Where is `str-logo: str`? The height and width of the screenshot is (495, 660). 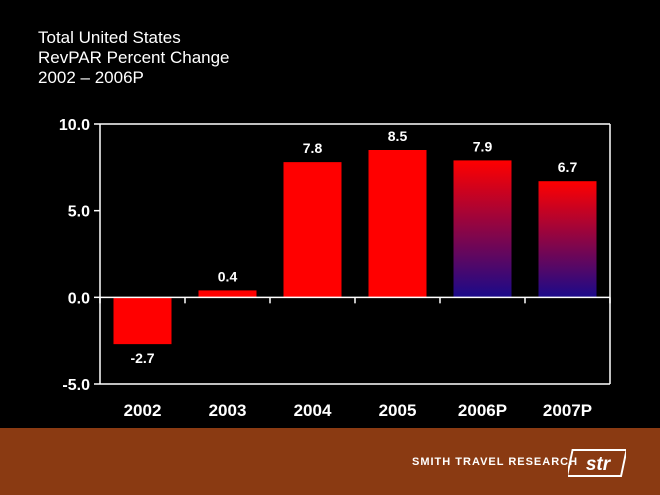
str-logo: str is located at coordinates (597, 463).